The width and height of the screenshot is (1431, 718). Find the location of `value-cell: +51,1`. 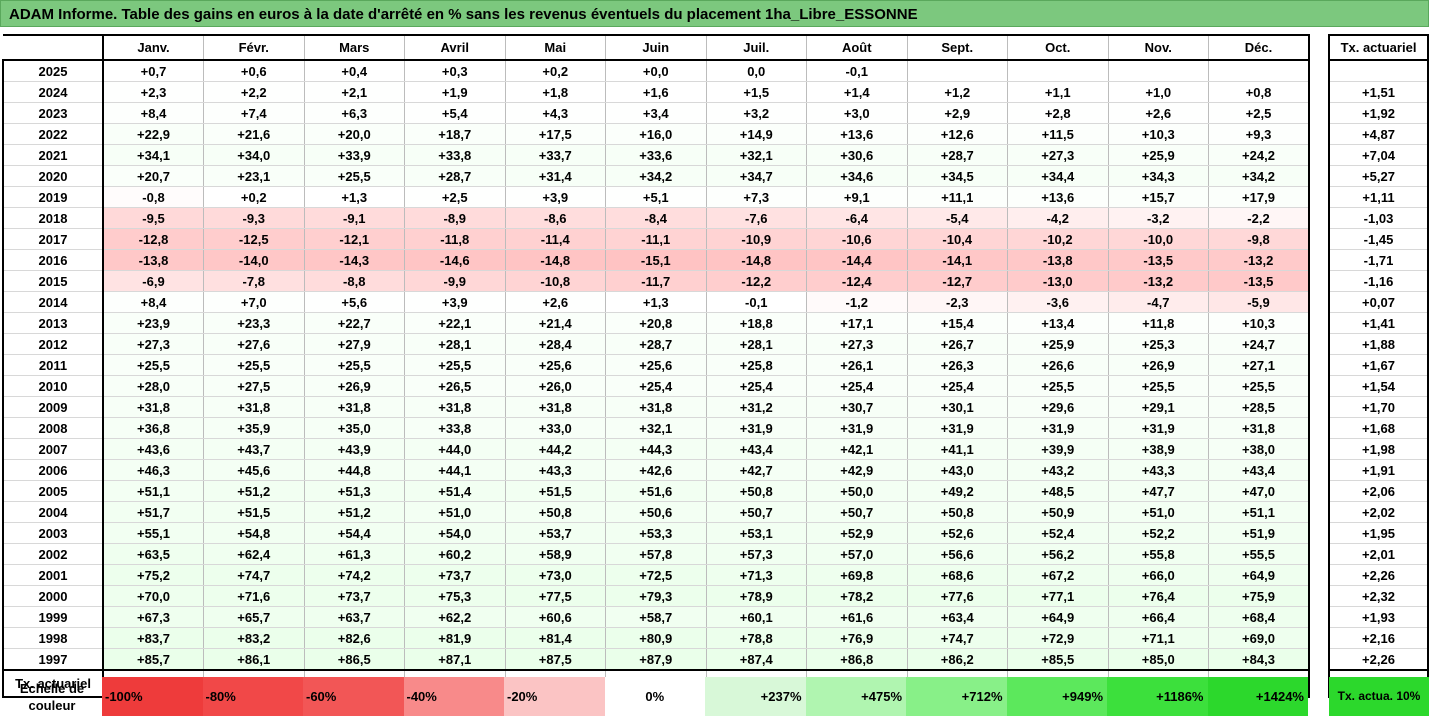

value-cell: +51,1 is located at coordinates (153, 491).